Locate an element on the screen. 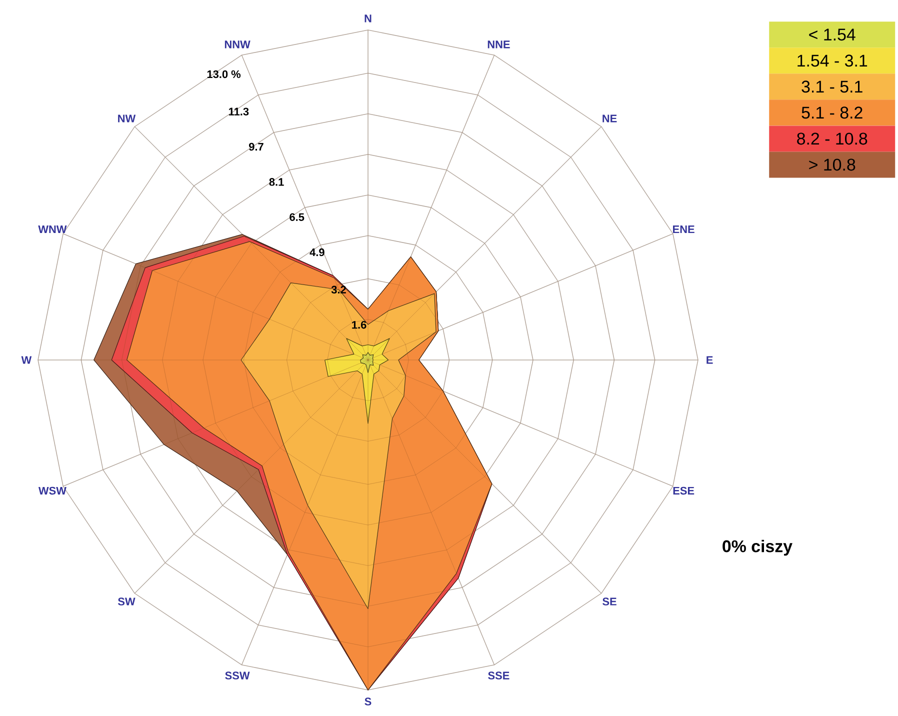 The image size is (898, 716). spoke-label: ESE is located at coordinates (683, 490).